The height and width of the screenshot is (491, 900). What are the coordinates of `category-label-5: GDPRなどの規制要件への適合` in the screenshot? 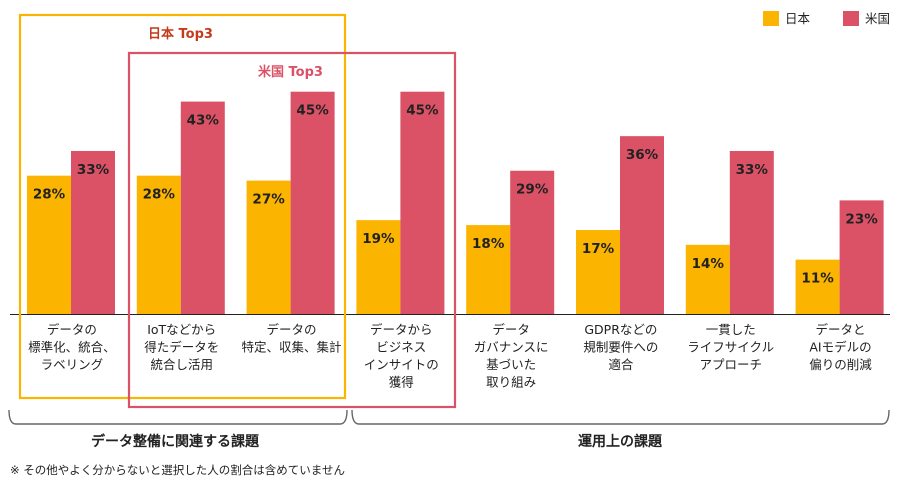 It's located at (620, 347).